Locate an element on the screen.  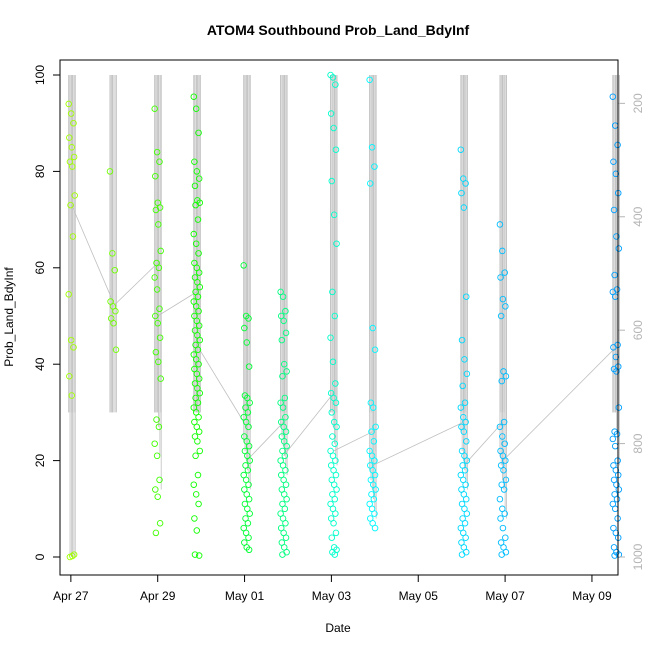
x-tick-label: May 03 is located at coordinates (332, 596).